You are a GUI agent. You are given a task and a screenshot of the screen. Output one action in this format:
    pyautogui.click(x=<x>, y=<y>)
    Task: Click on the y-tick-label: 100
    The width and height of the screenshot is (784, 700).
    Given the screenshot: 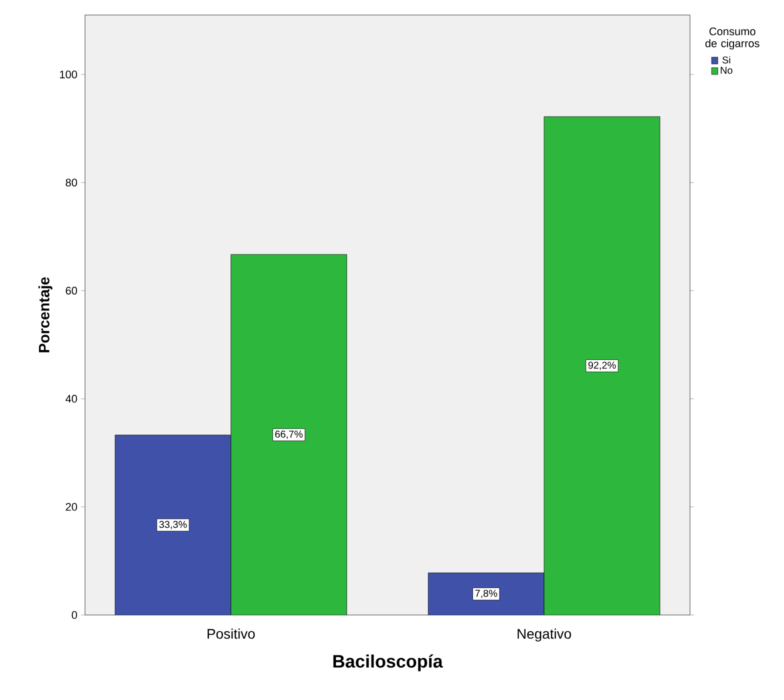 What is the action you would take?
    pyautogui.click(x=69, y=74)
    